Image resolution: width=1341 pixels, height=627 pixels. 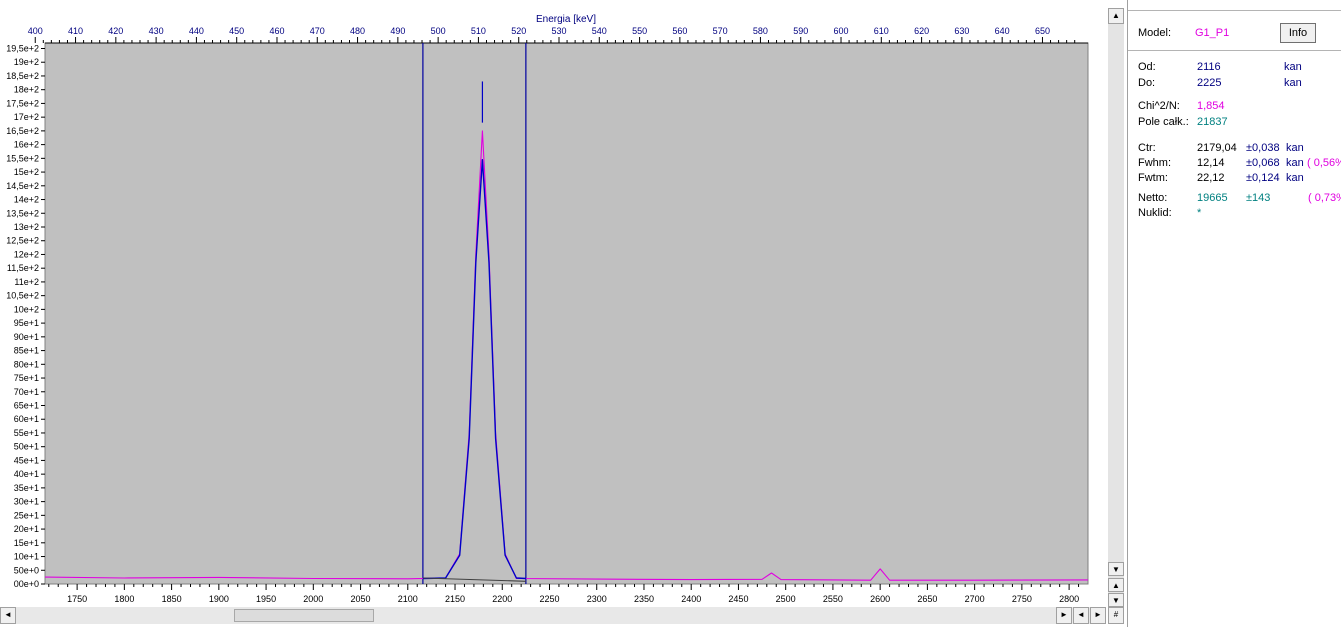 I want to click on fwhm-percent: ( 0,56%, so click(x=1324, y=163).